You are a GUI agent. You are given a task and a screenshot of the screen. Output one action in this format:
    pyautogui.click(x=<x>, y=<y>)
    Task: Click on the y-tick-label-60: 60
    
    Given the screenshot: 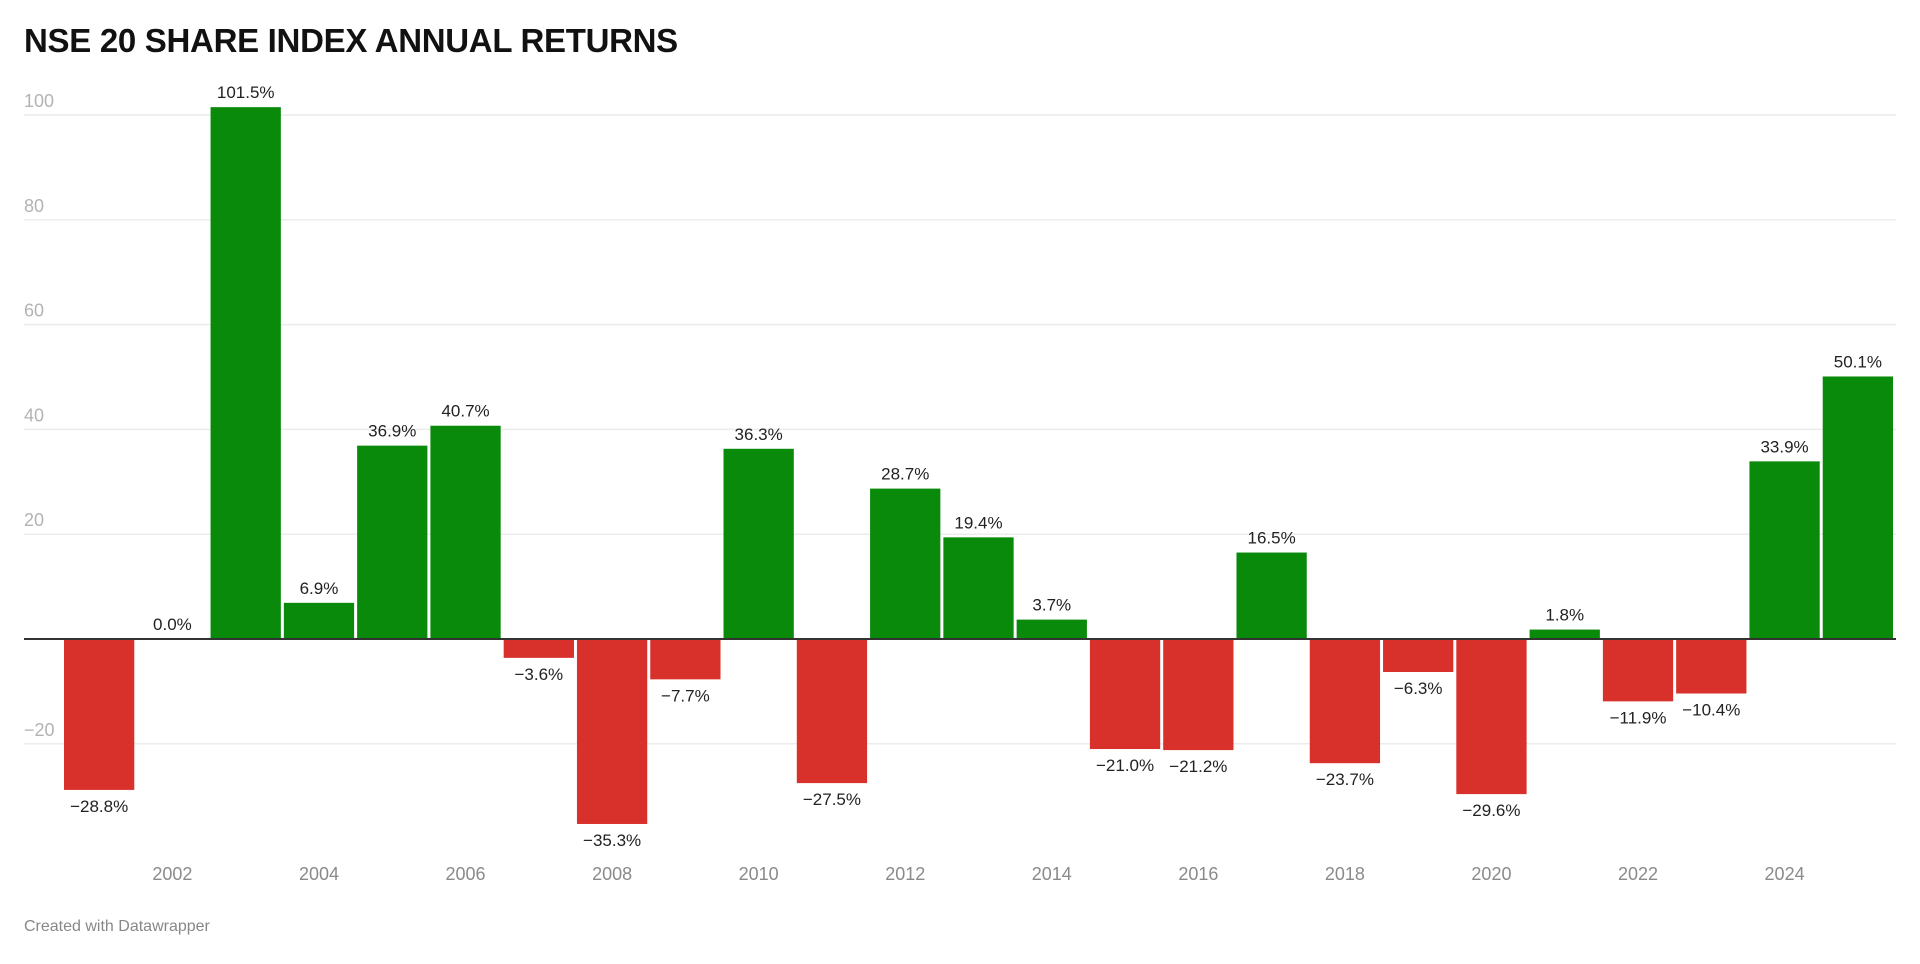 What is the action you would take?
    pyautogui.click(x=34, y=311)
    